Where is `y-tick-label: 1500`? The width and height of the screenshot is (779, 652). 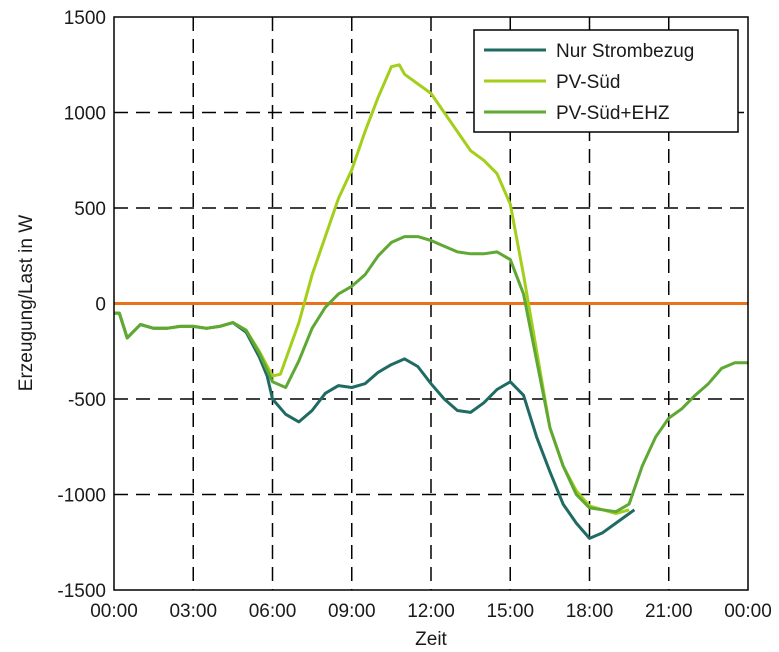 y-tick-label: 1500 is located at coordinates (85, 18).